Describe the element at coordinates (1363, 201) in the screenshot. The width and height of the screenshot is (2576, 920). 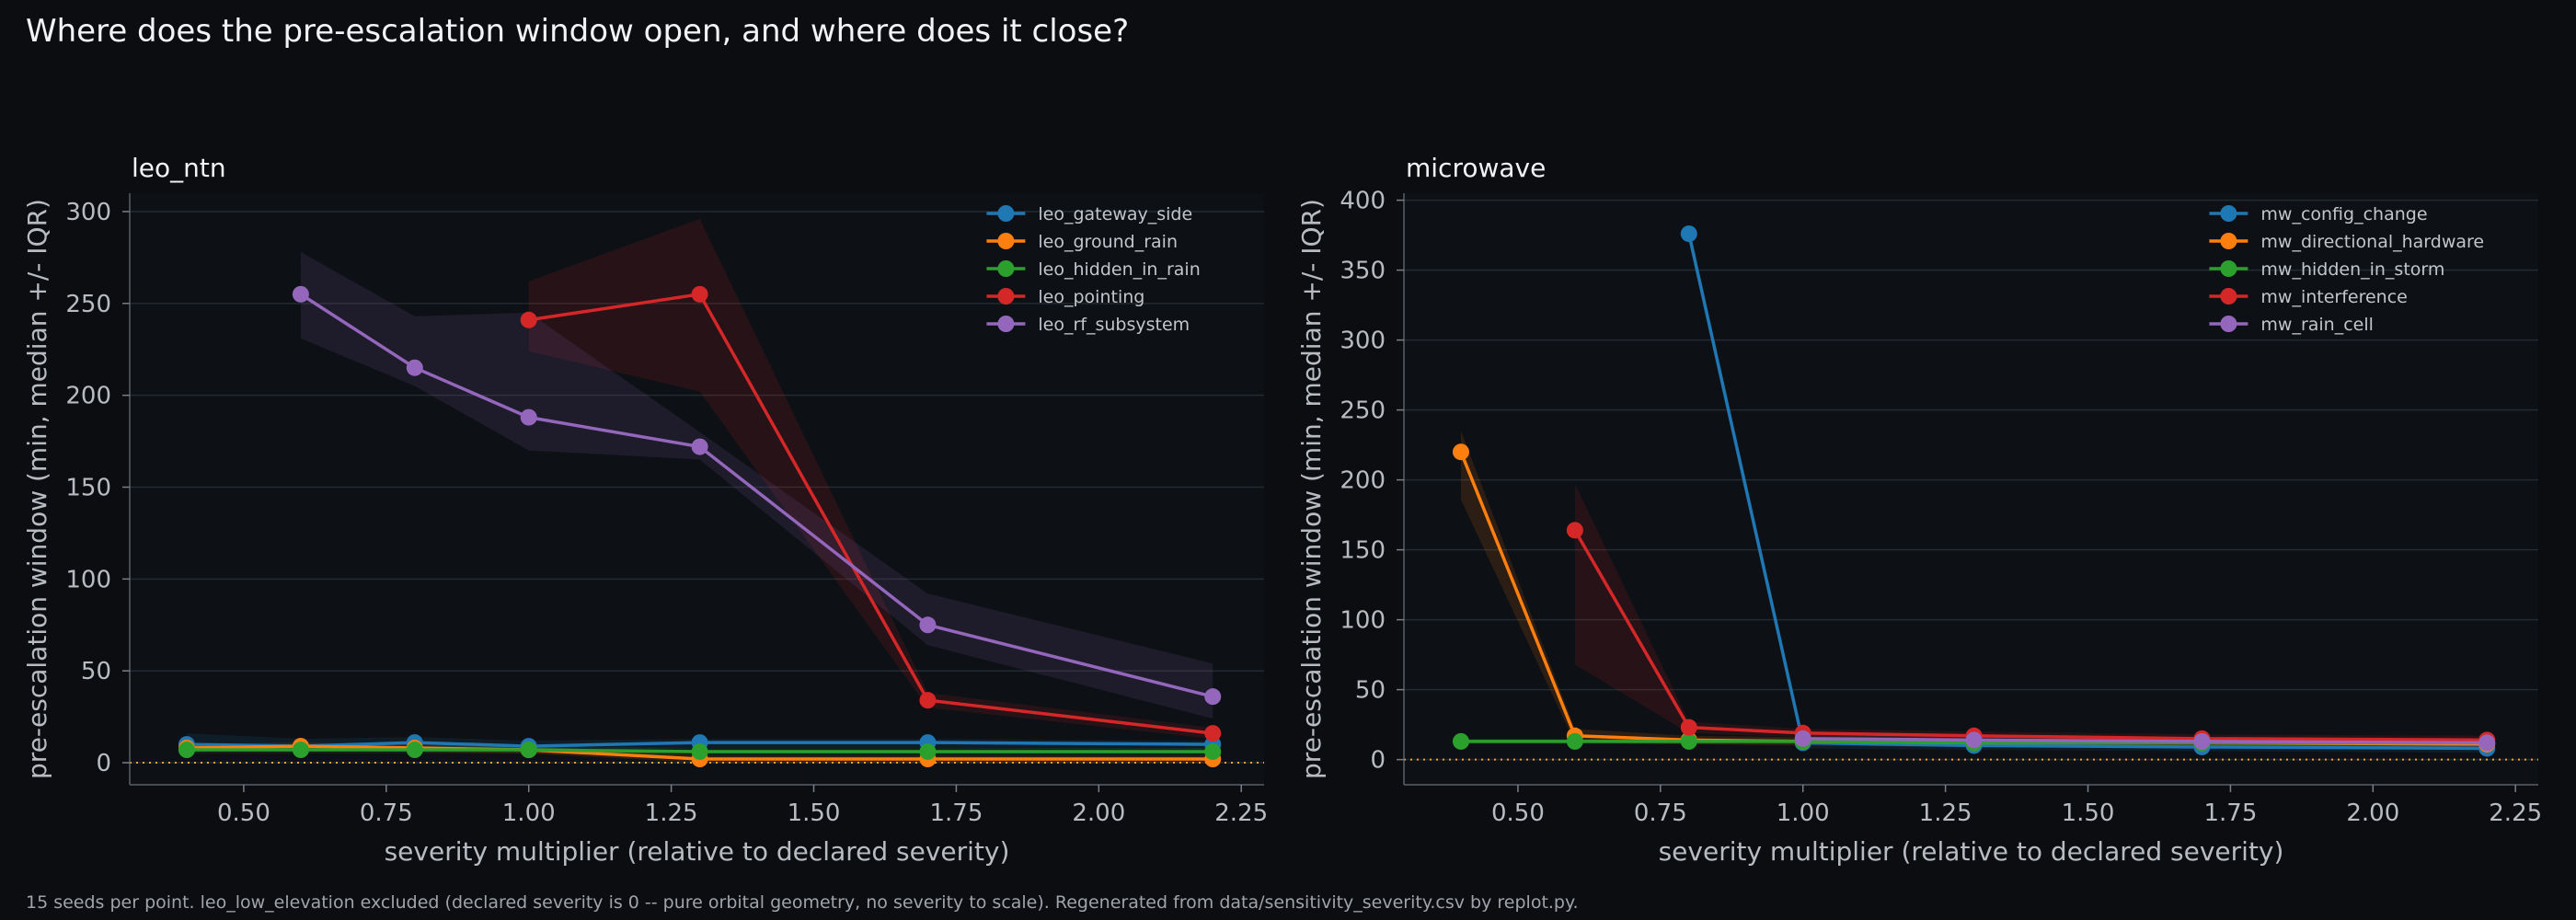
I see `y-tick-label: 400` at that location.